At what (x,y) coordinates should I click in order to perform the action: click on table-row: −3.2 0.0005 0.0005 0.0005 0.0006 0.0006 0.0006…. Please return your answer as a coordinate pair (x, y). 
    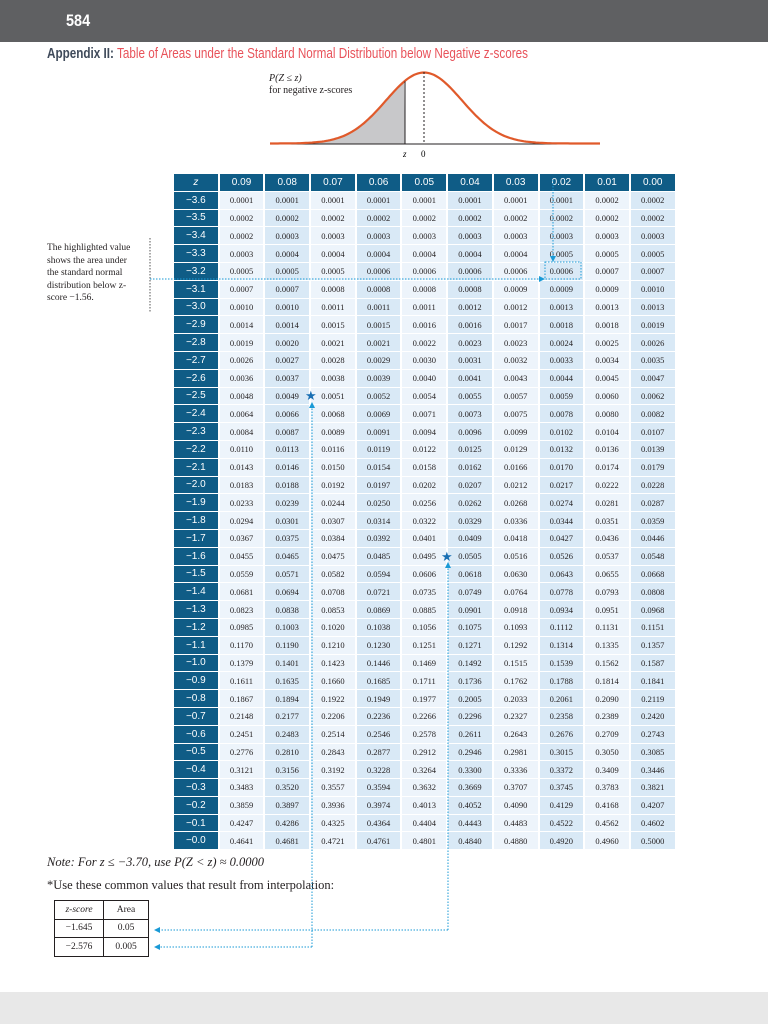
    Looking at the image, I should click on (424, 271).